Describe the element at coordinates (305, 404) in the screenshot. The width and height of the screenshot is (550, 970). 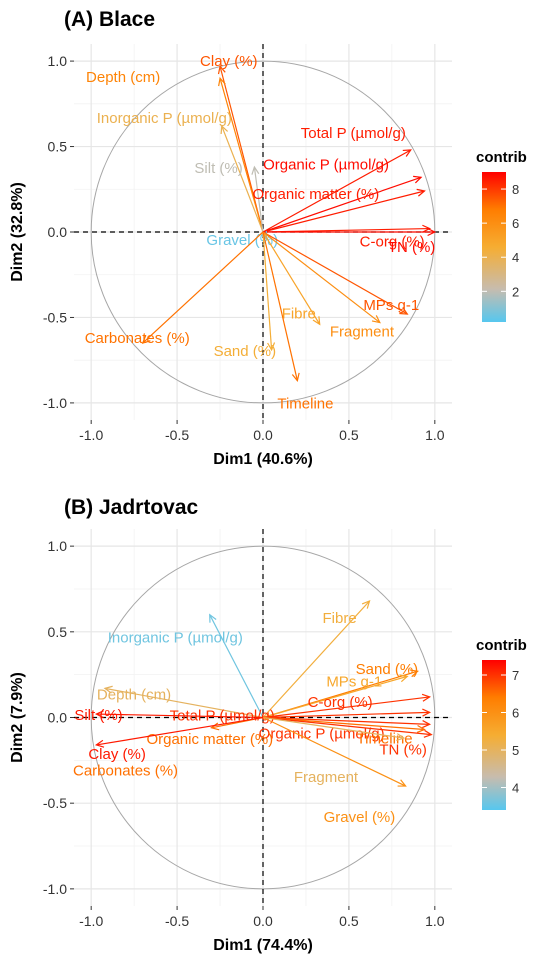
I see `variable-label: Timeline` at that location.